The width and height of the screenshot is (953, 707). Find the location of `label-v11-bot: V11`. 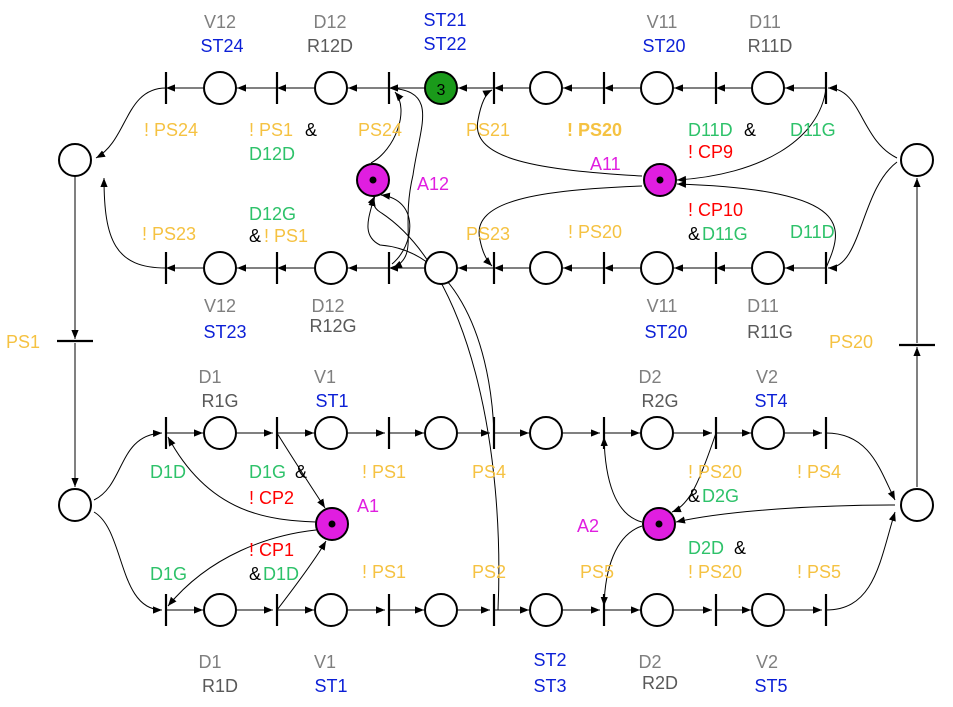

label-v11-bot: V11 is located at coordinates (662, 306).